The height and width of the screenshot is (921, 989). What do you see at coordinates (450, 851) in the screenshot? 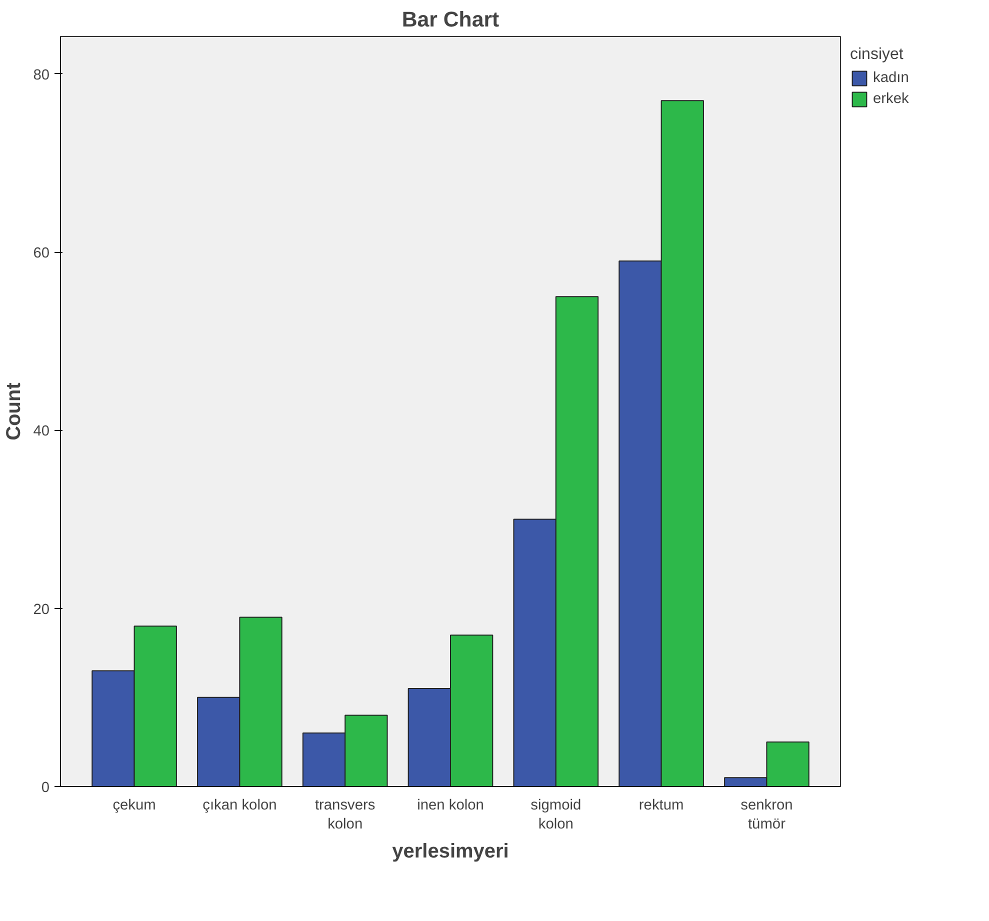
I see `x-axis-title: yerlesimyeri` at bounding box center [450, 851].